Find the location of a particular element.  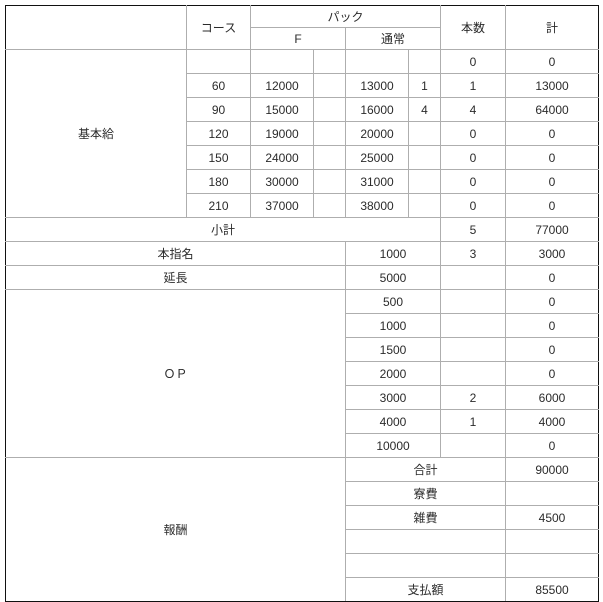

section-label-reward: 報酬 is located at coordinates (175, 529).